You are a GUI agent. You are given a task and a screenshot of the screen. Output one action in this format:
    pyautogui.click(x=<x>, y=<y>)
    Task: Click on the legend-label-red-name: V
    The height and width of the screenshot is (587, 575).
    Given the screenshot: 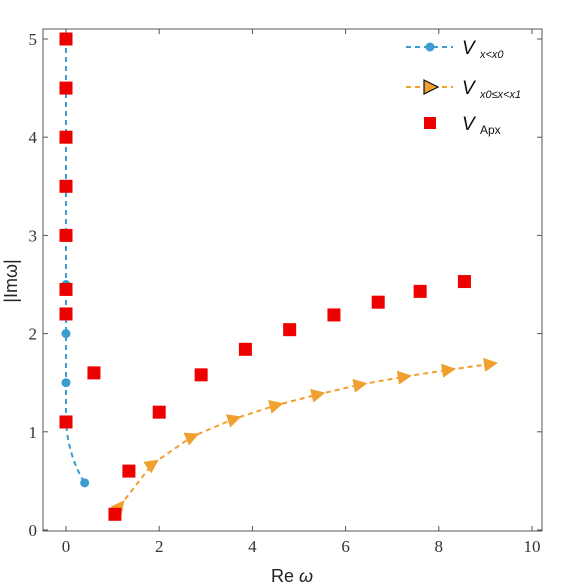 What is the action you would take?
    pyautogui.click(x=469, y=124)
    